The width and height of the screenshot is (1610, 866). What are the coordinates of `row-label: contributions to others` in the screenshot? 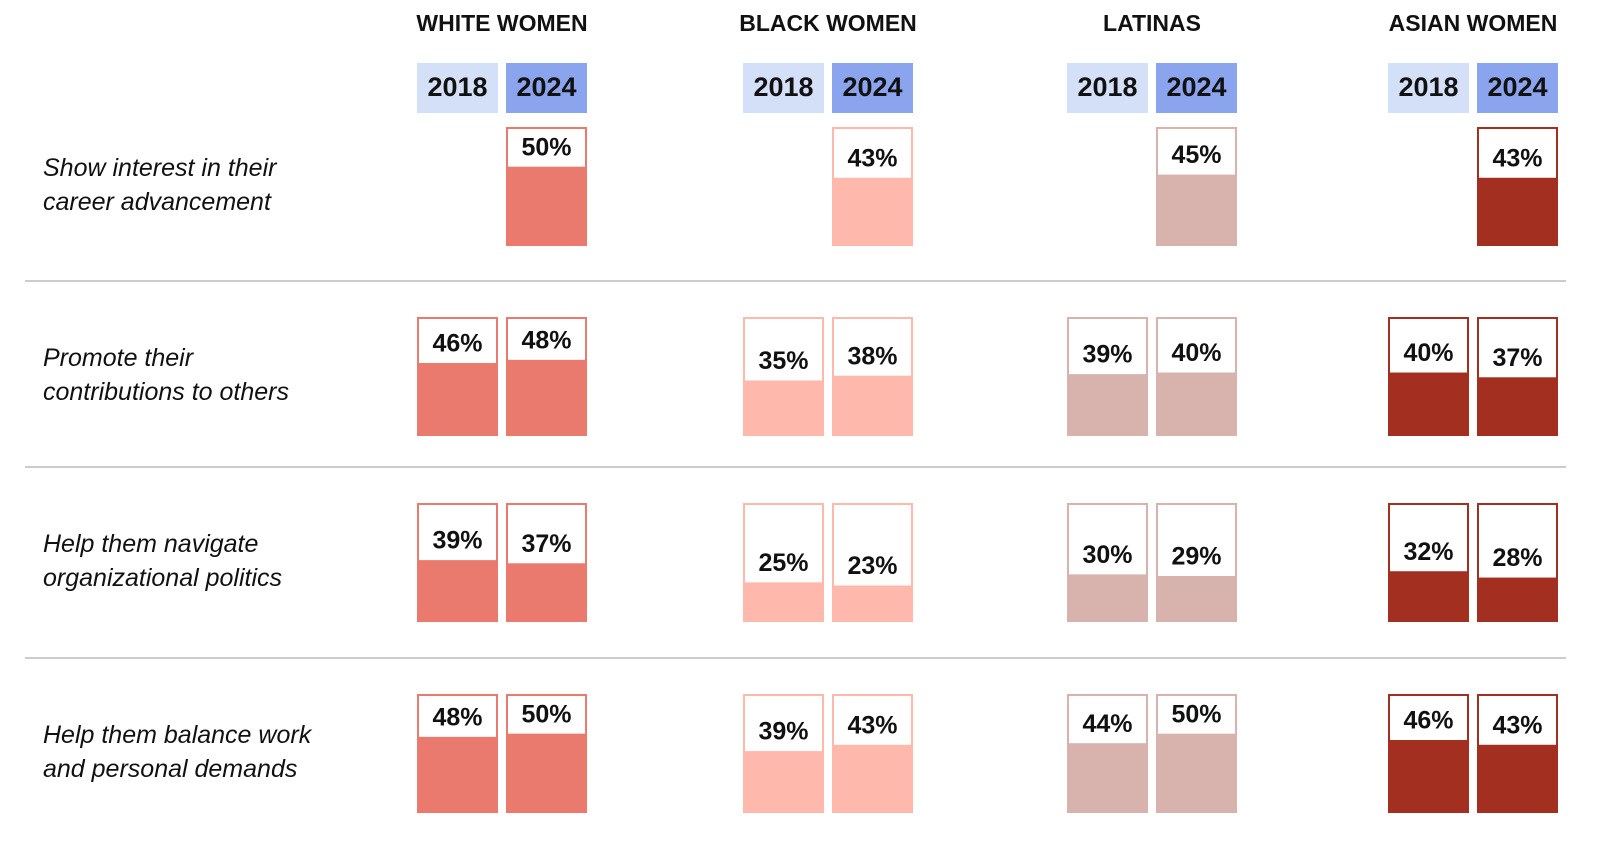 It's located at (166, 392).